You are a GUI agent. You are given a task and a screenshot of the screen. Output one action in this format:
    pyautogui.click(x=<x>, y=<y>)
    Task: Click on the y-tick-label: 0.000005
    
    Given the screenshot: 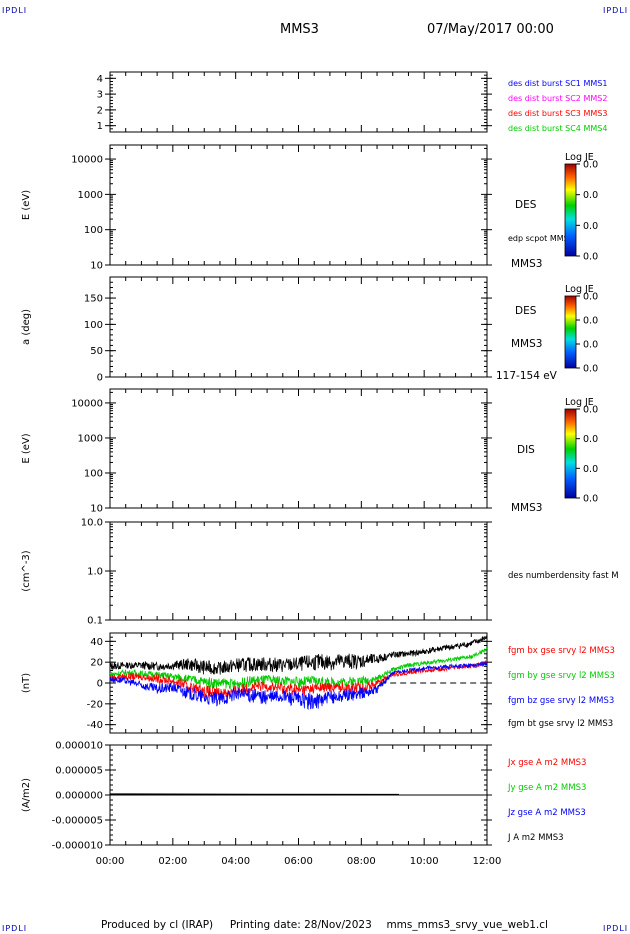 What is the action you would take?
    pyautogui.click(x=79, y=771)
    